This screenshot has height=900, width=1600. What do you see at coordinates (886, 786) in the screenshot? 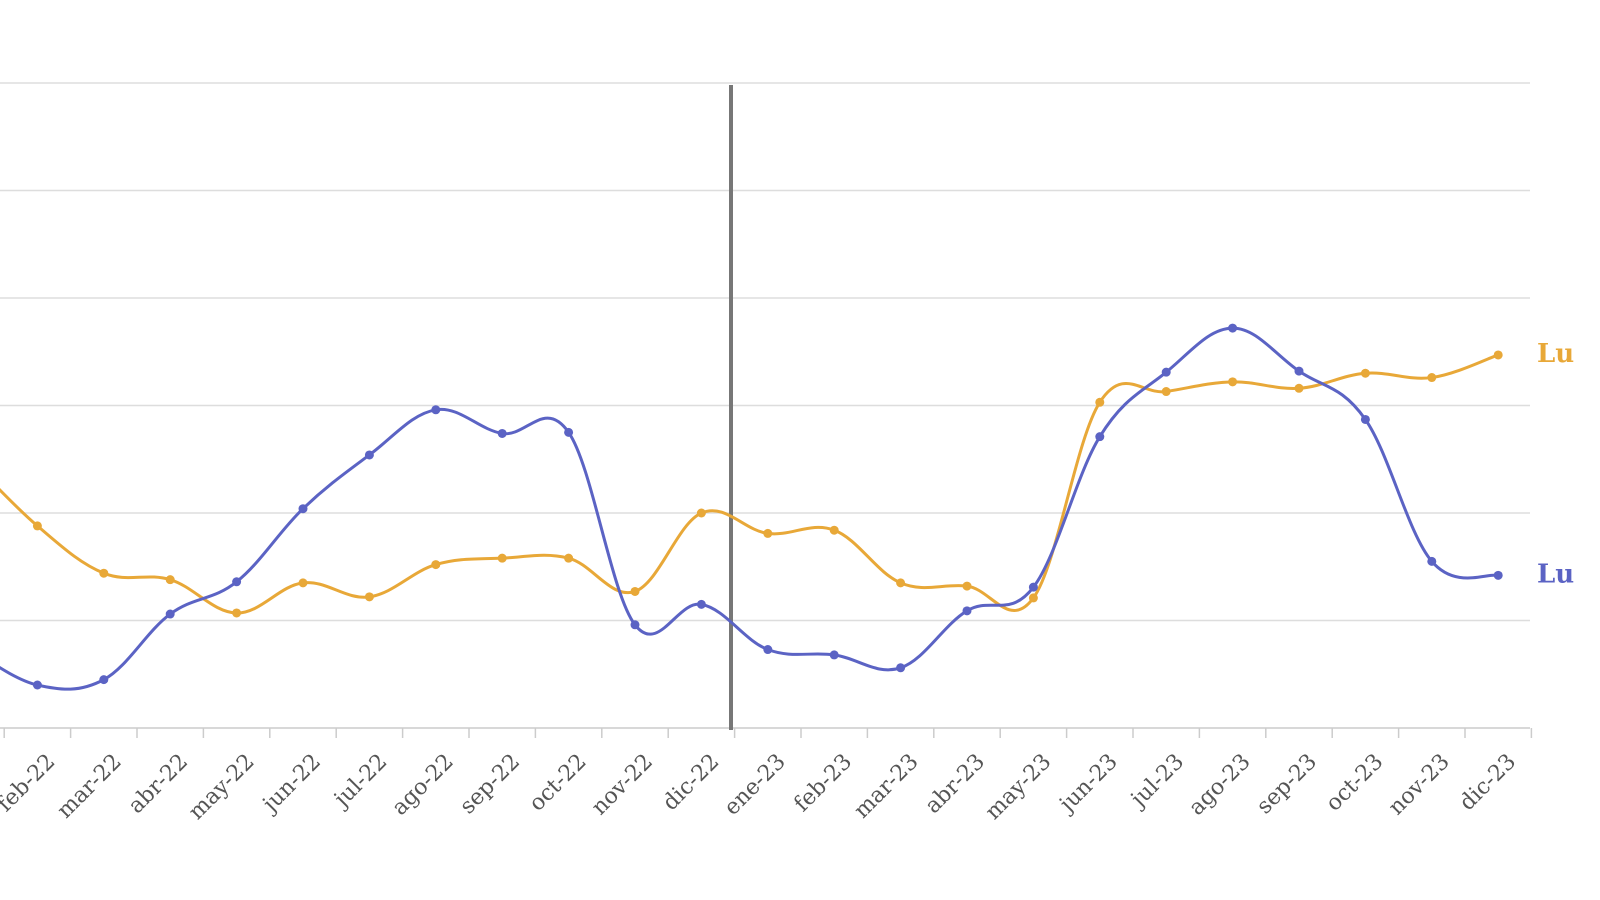
I see `x-tick-label: mar-23` at bounding box center [886, 786].